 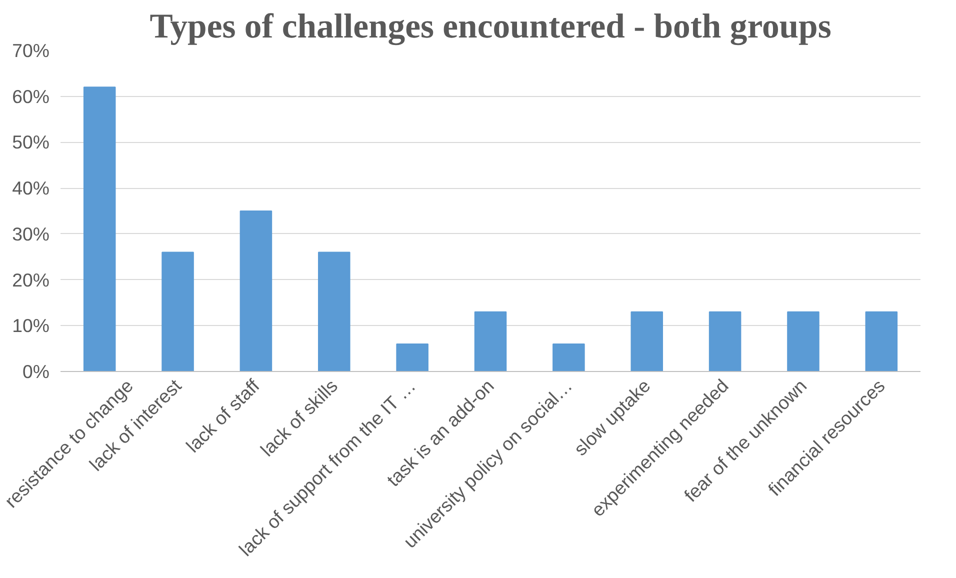 I want to click on y-tick-label: 50%, so click(x=31, y=142).